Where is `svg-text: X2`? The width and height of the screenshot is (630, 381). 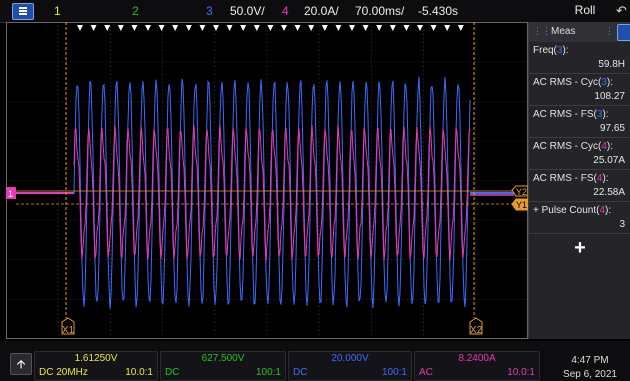 svg-text: X2 is located at coordinates (476, 330).